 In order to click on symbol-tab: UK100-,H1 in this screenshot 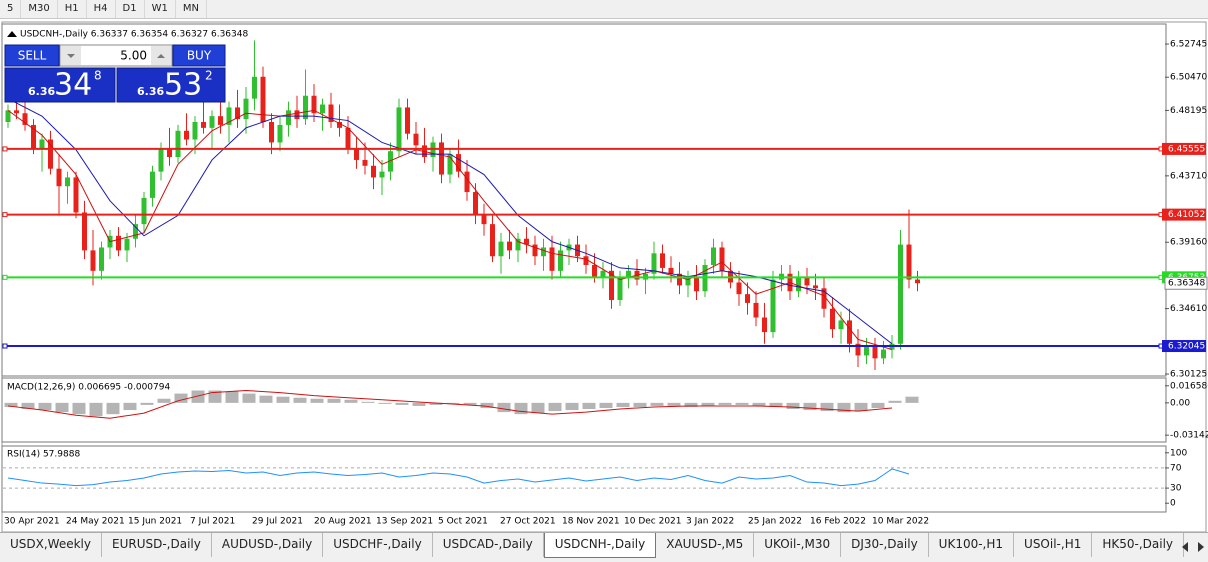, I will do `click(972, 545)`.